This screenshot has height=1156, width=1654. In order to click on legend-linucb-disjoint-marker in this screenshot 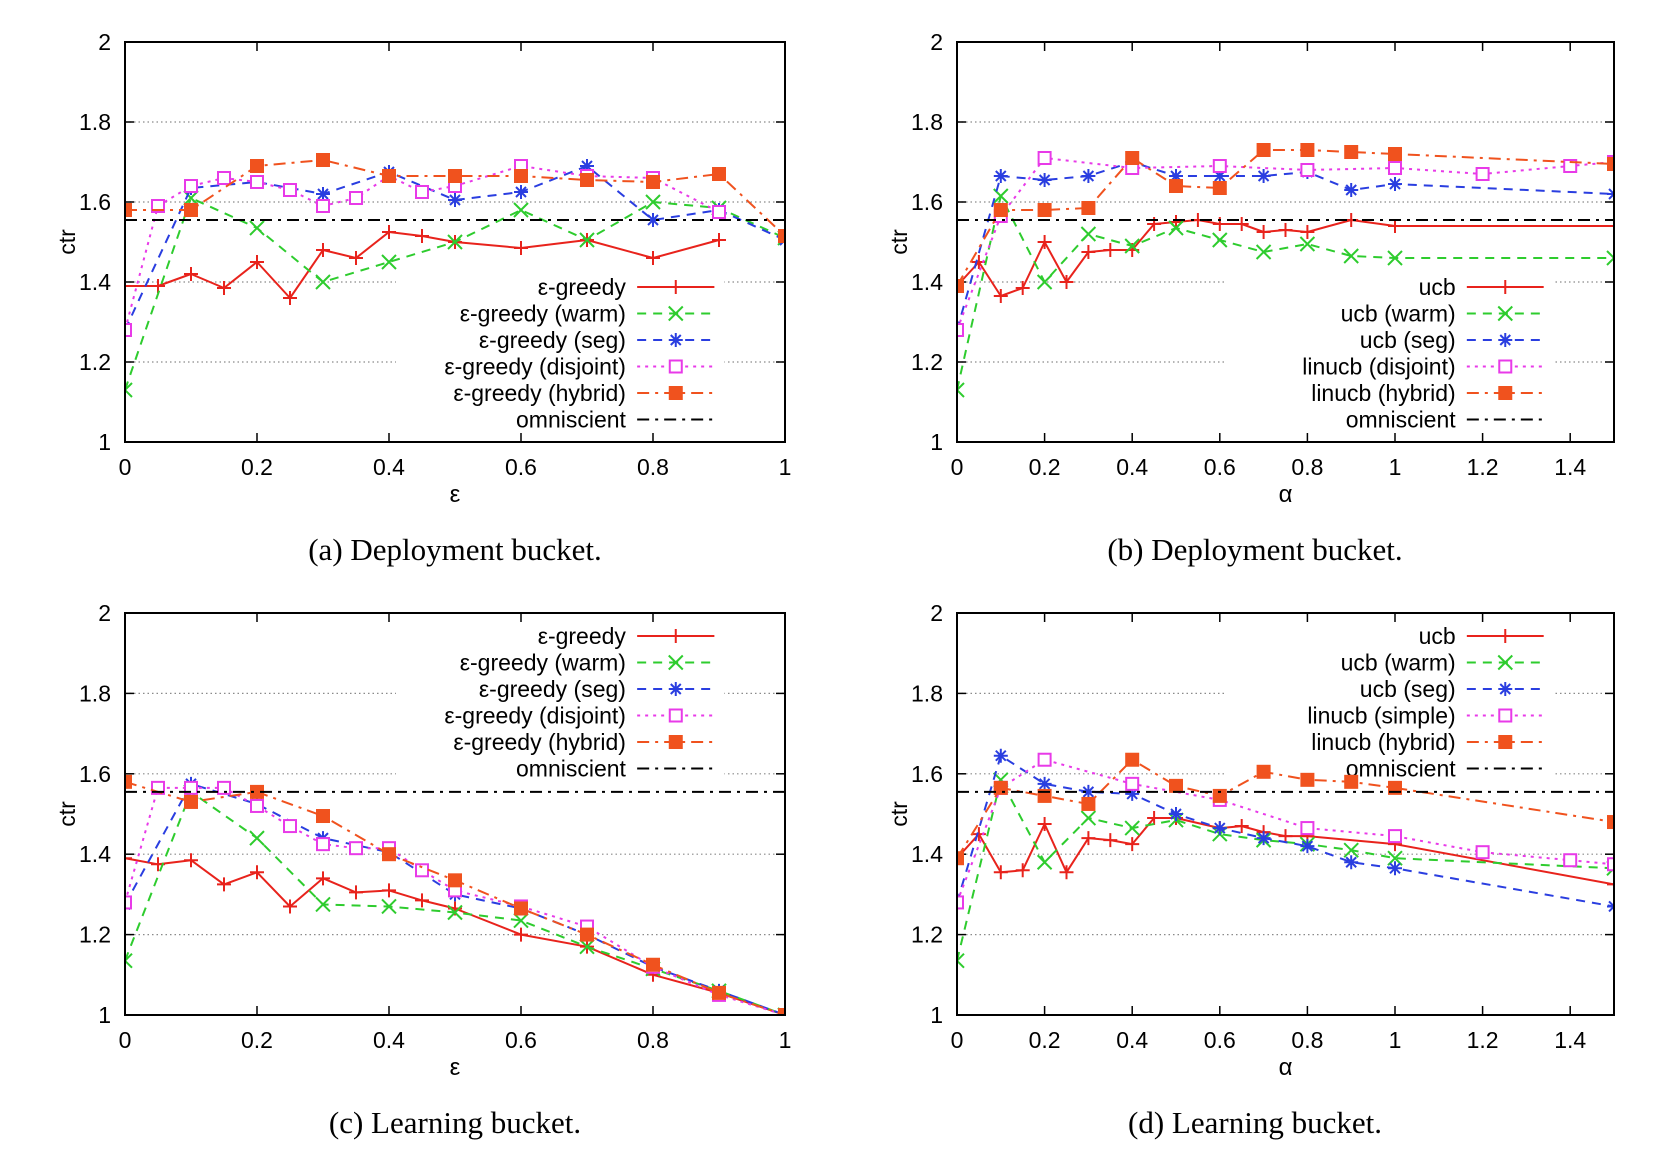, I will do `click(1505, 366)`.